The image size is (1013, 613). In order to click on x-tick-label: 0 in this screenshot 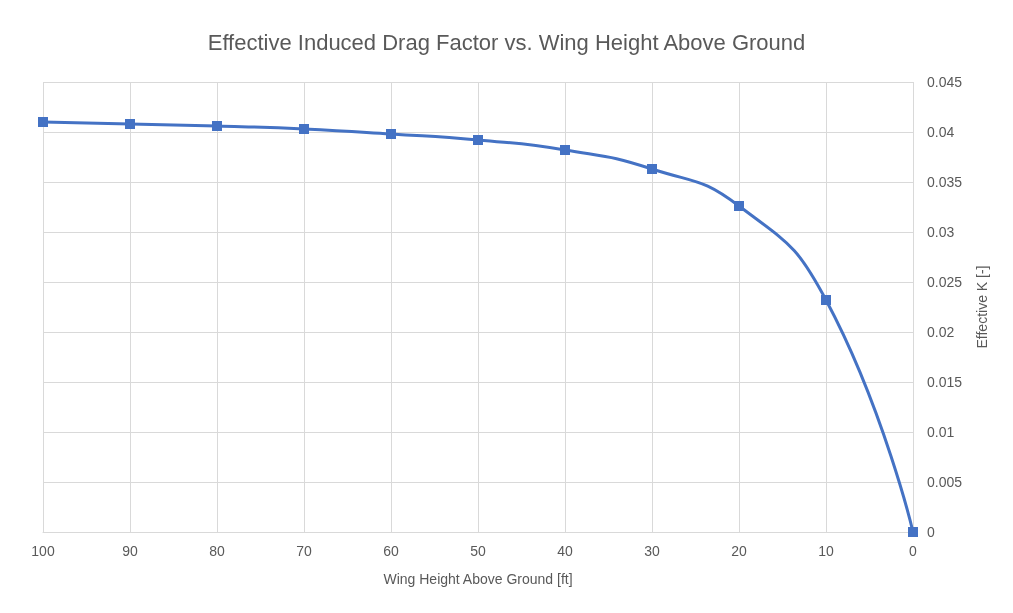, I will do `click(913, 551)`.